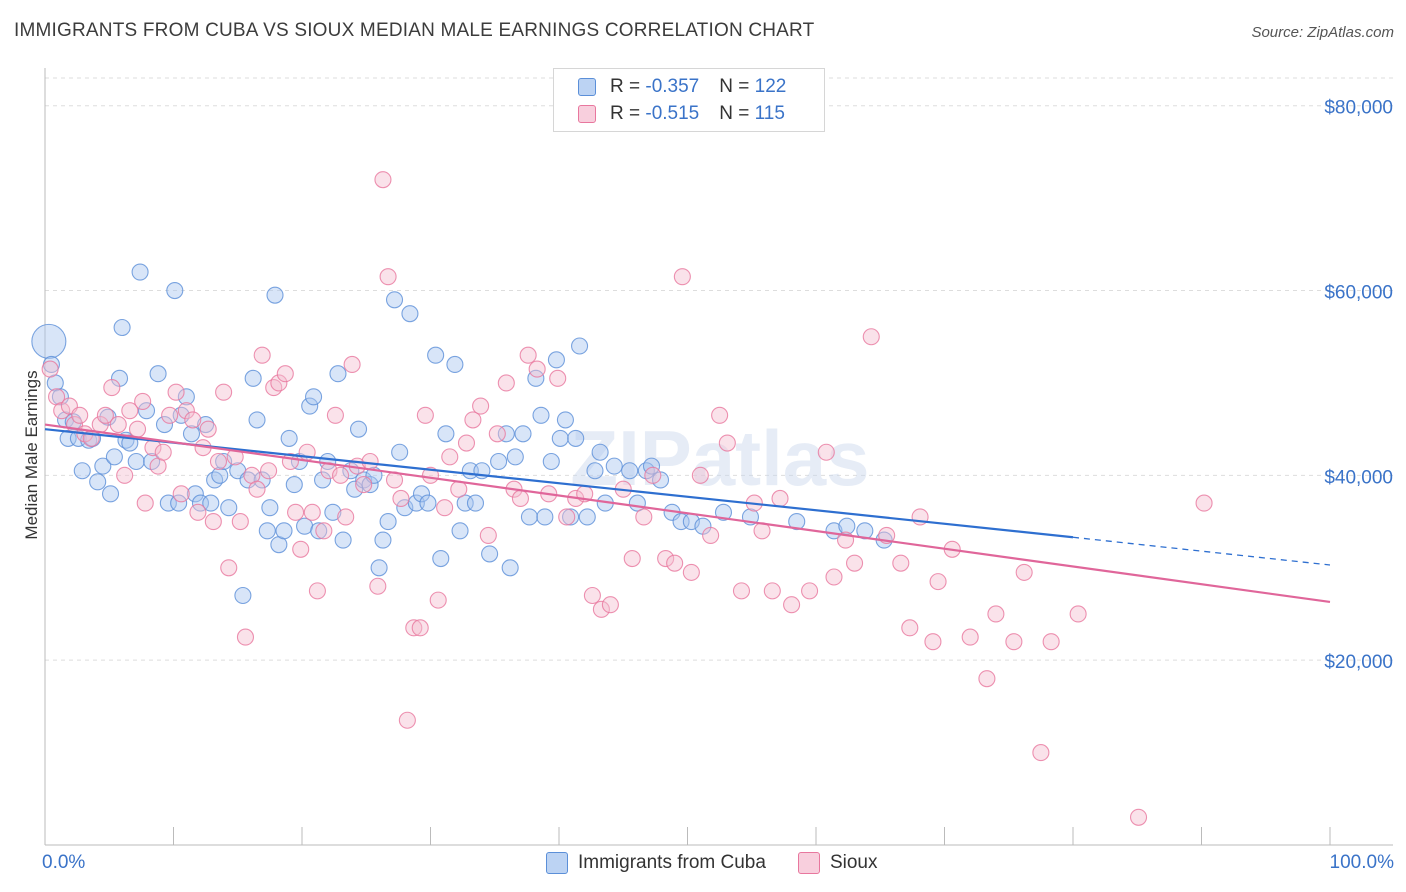  What do you see at coordinates (64, 862) in the screenshot?
I see `x-tick-label-min: 0.0%` at bounding box center [64, 862].